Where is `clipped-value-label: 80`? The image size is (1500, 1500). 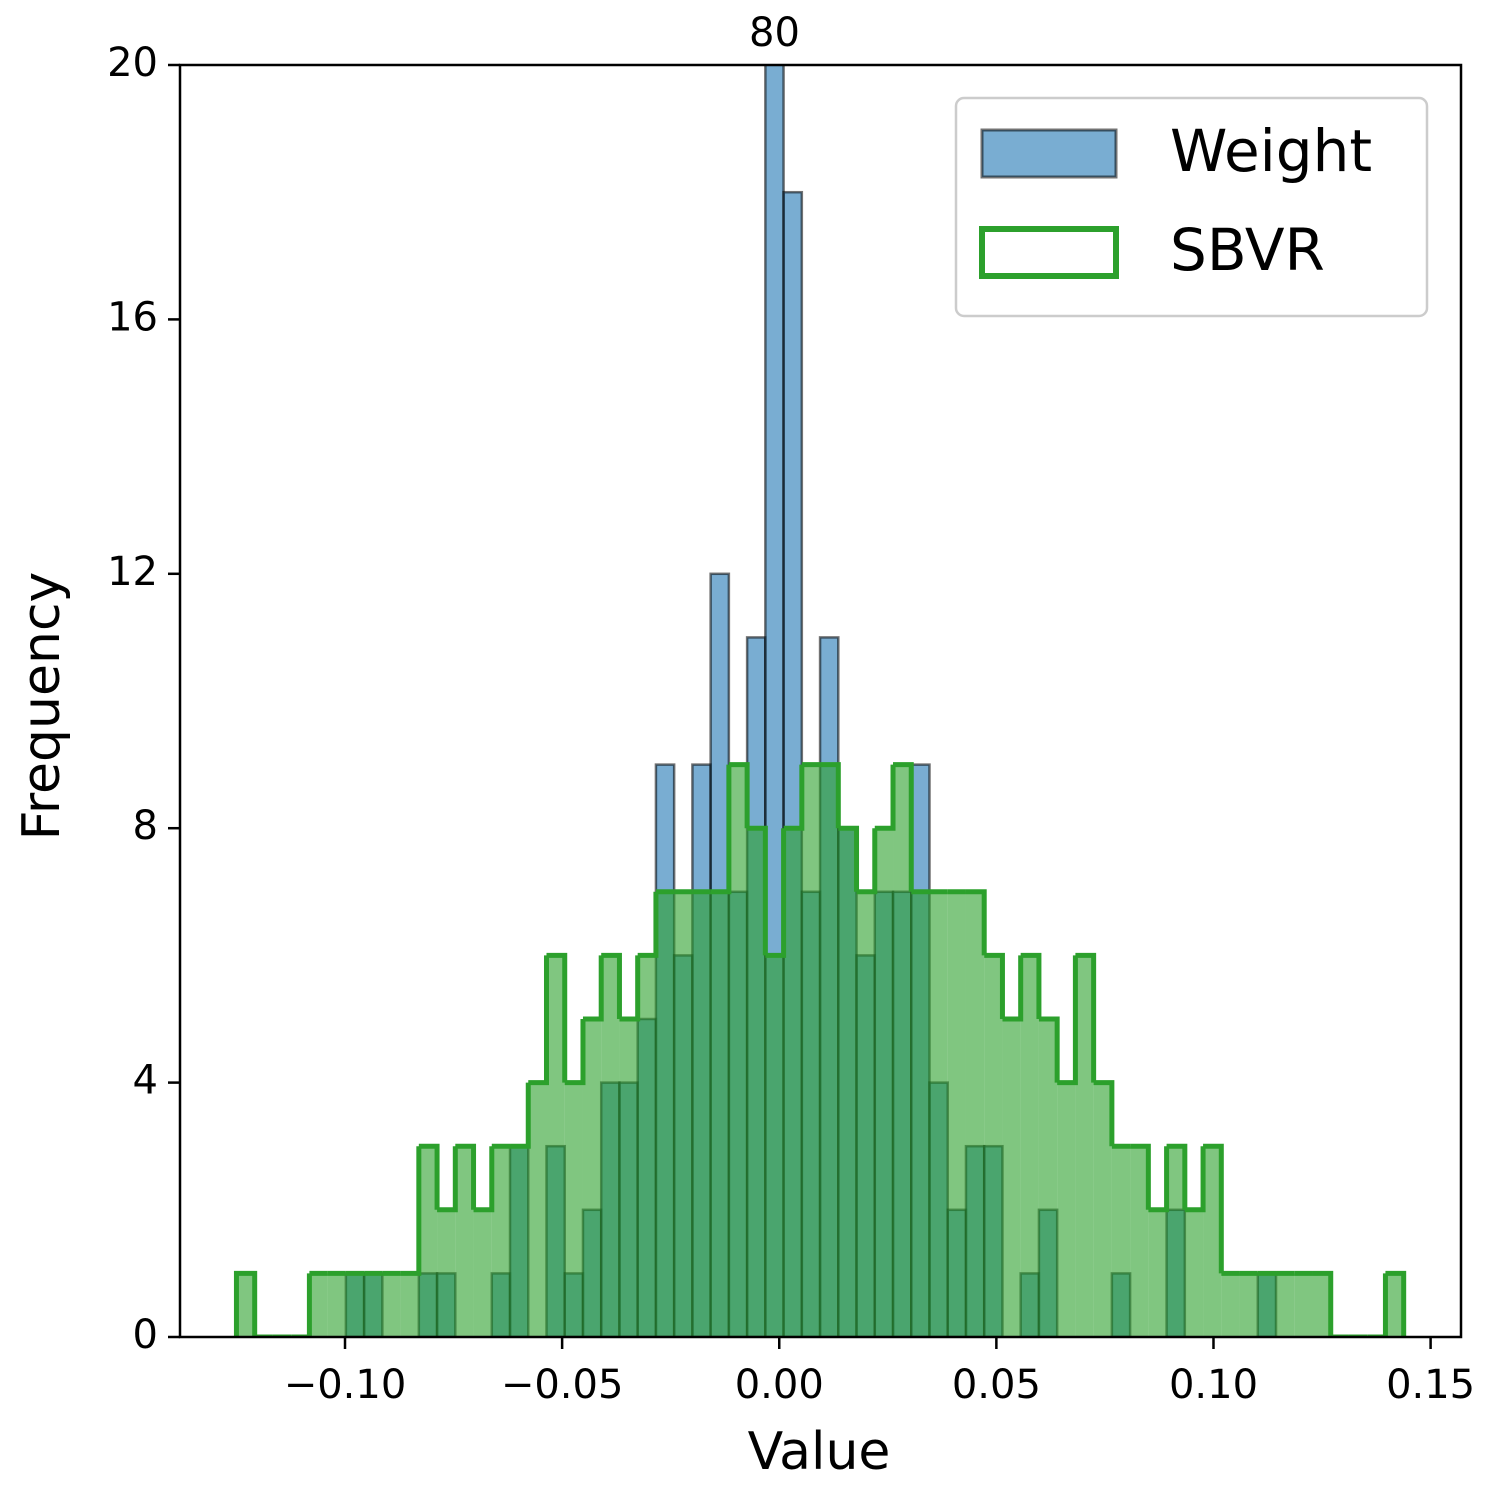 clipped-value-label: 80 is located at coordinates (774, 33).